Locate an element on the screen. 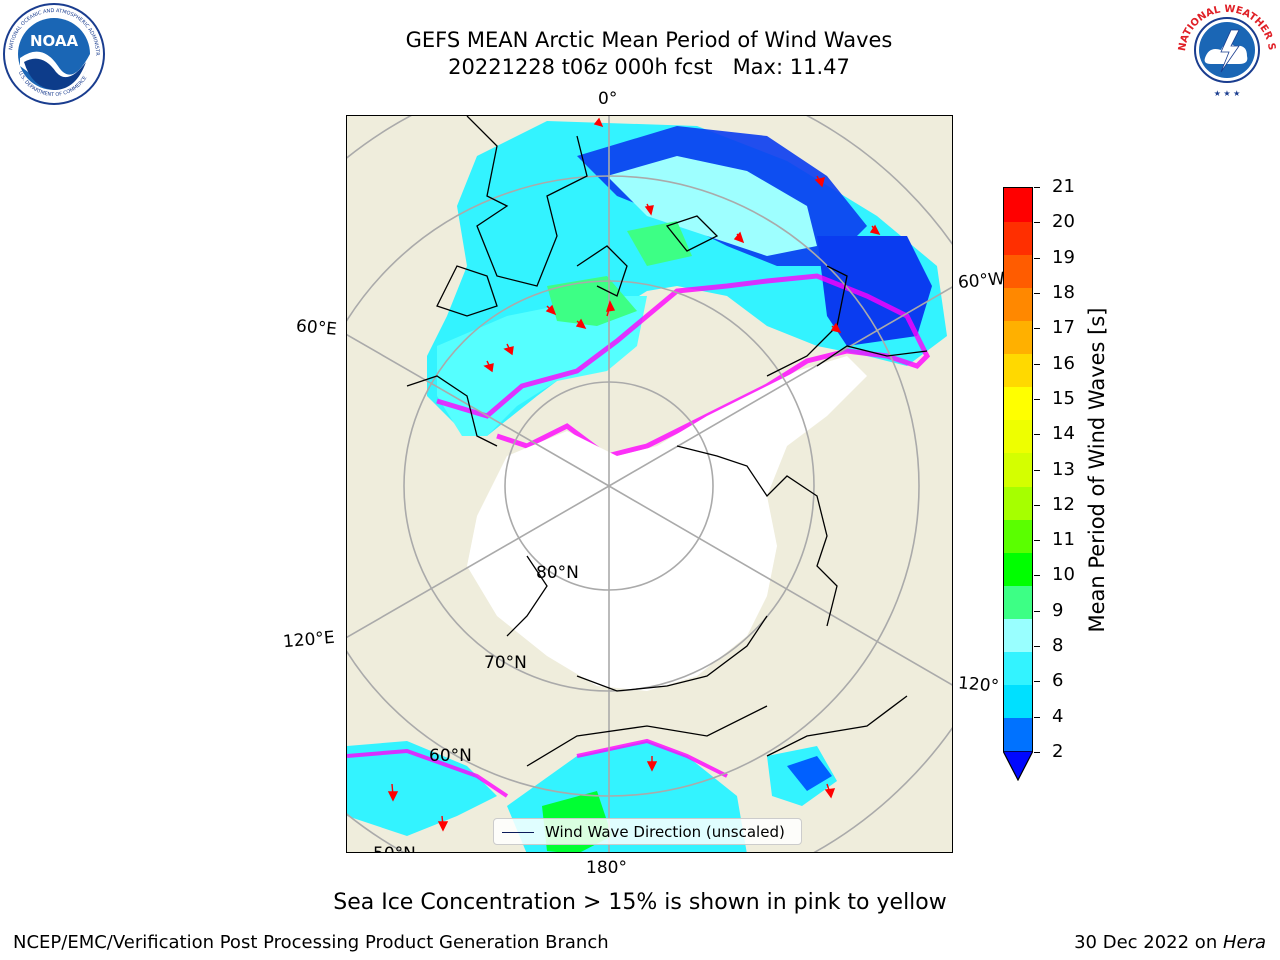  meridian-label-0: 0° is located at coordinates (608, 99).